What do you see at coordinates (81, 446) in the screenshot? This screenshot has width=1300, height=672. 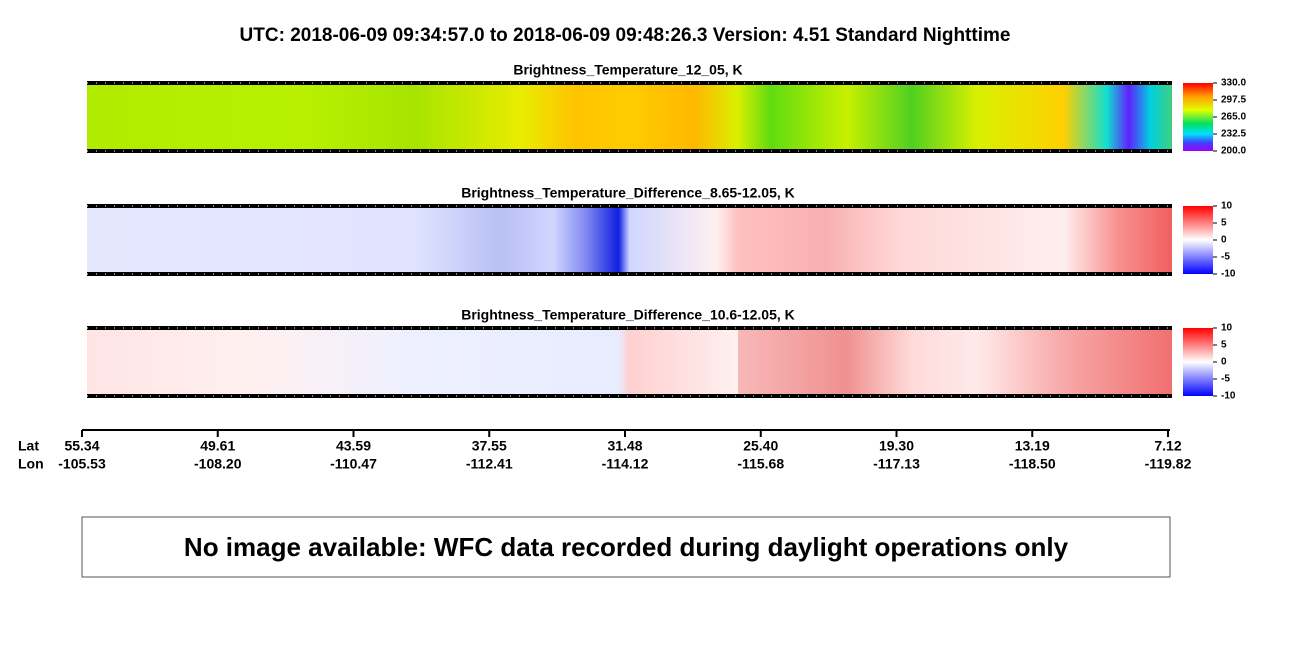 I see `lat-value: 55.34` at bounding box center [81, 446].